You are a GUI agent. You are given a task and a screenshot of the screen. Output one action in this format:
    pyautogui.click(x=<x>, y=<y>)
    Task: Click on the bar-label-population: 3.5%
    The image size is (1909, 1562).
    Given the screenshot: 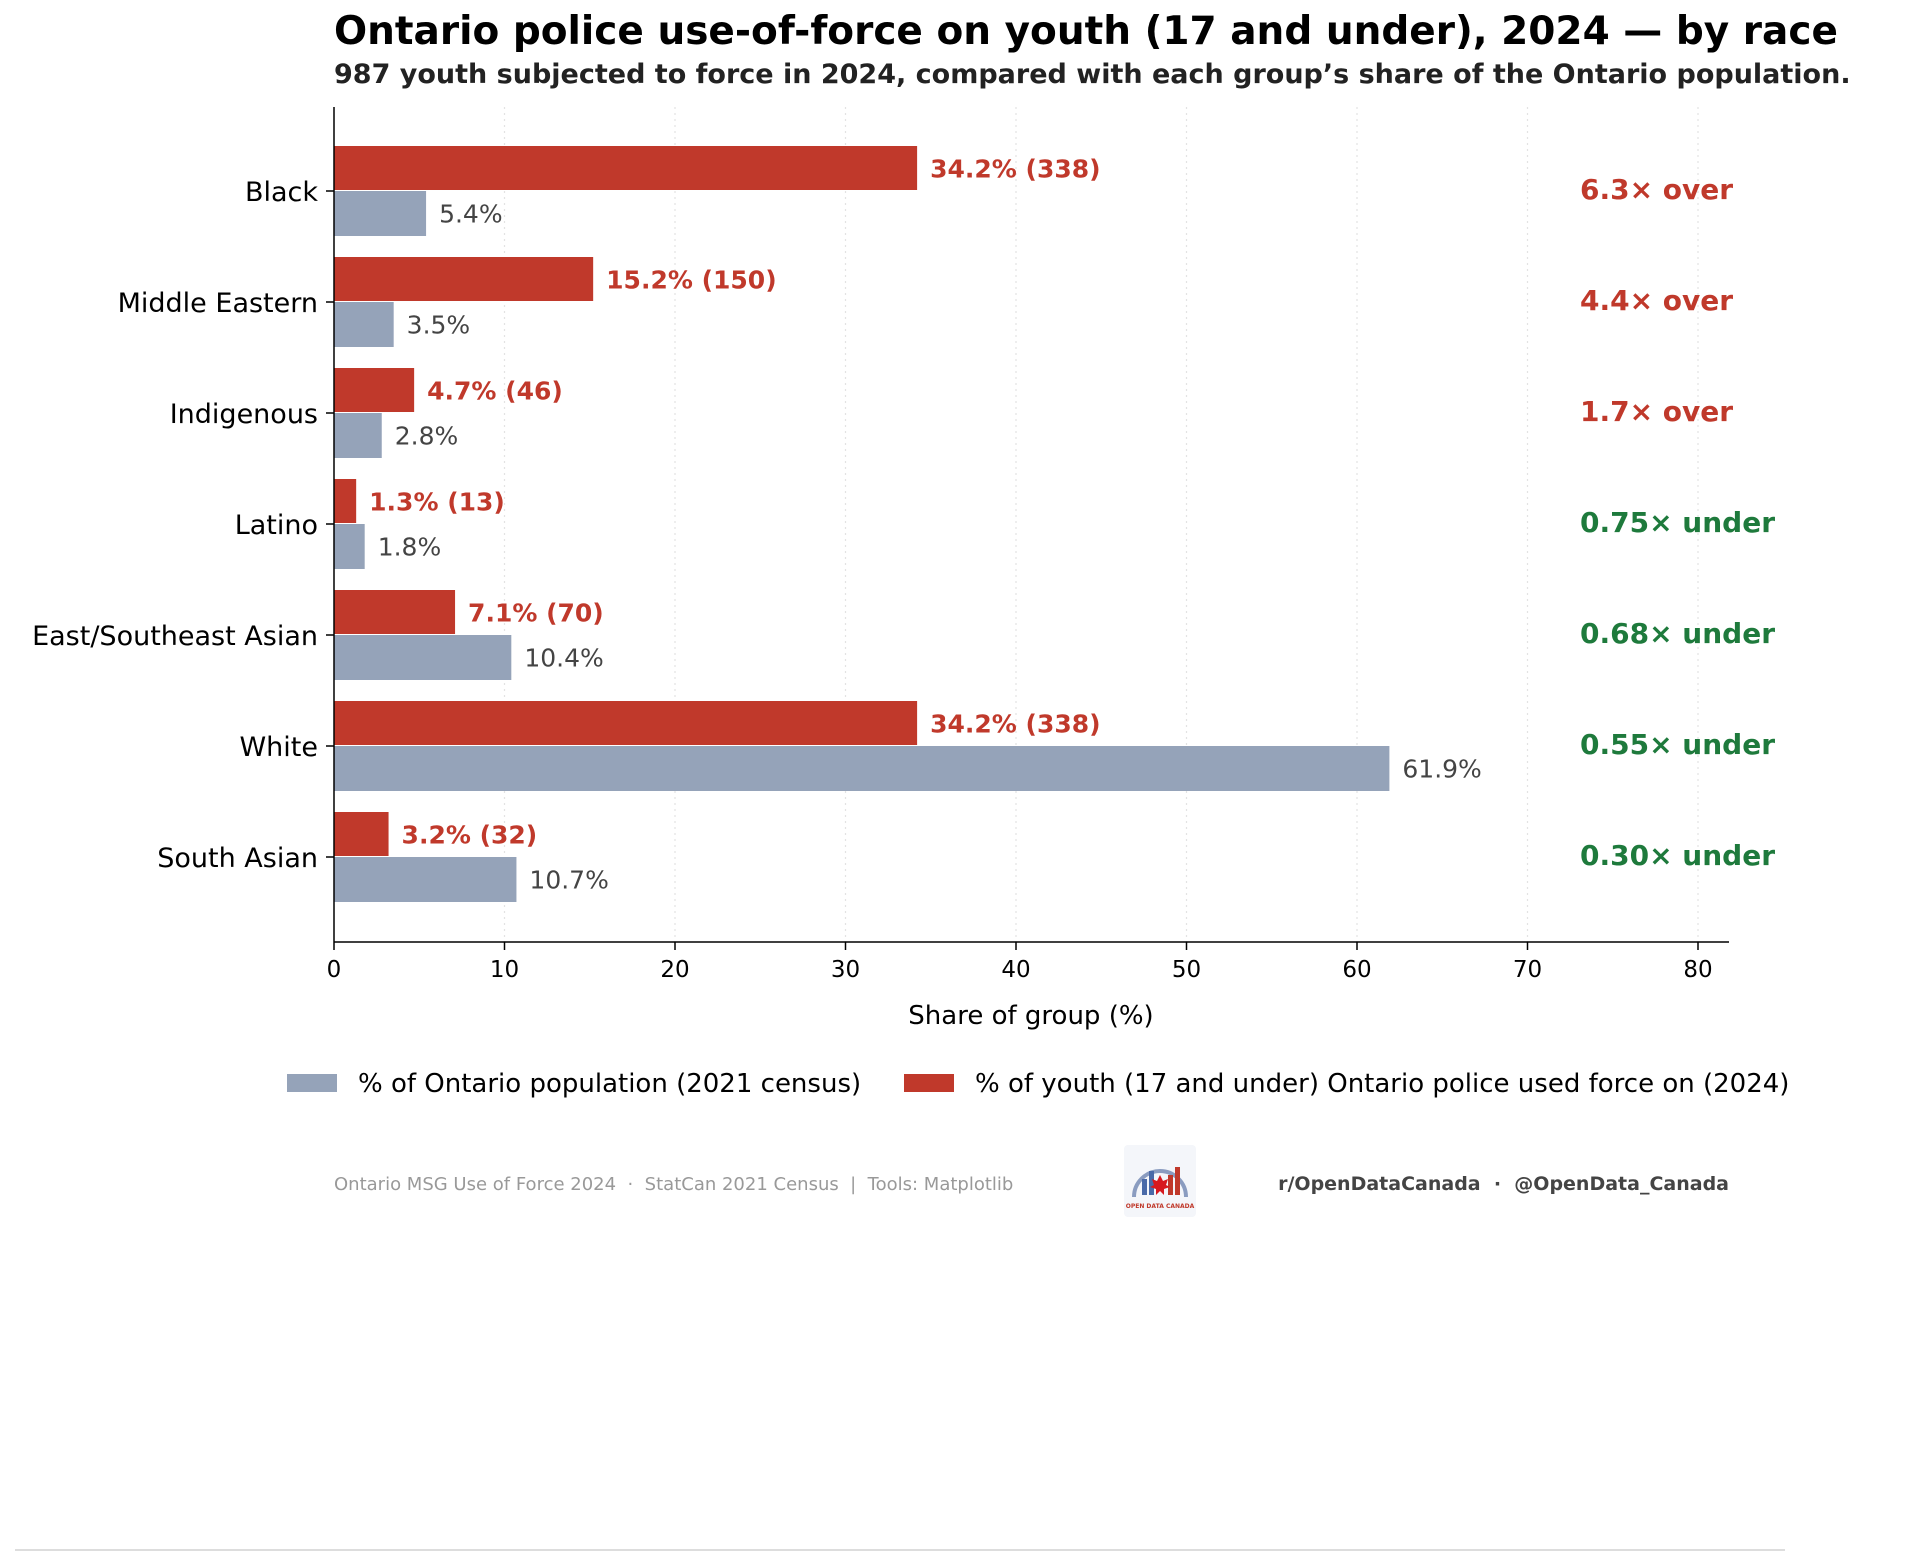 What is the action you would take?
    pyautogui.click(x=439, y=325)
    